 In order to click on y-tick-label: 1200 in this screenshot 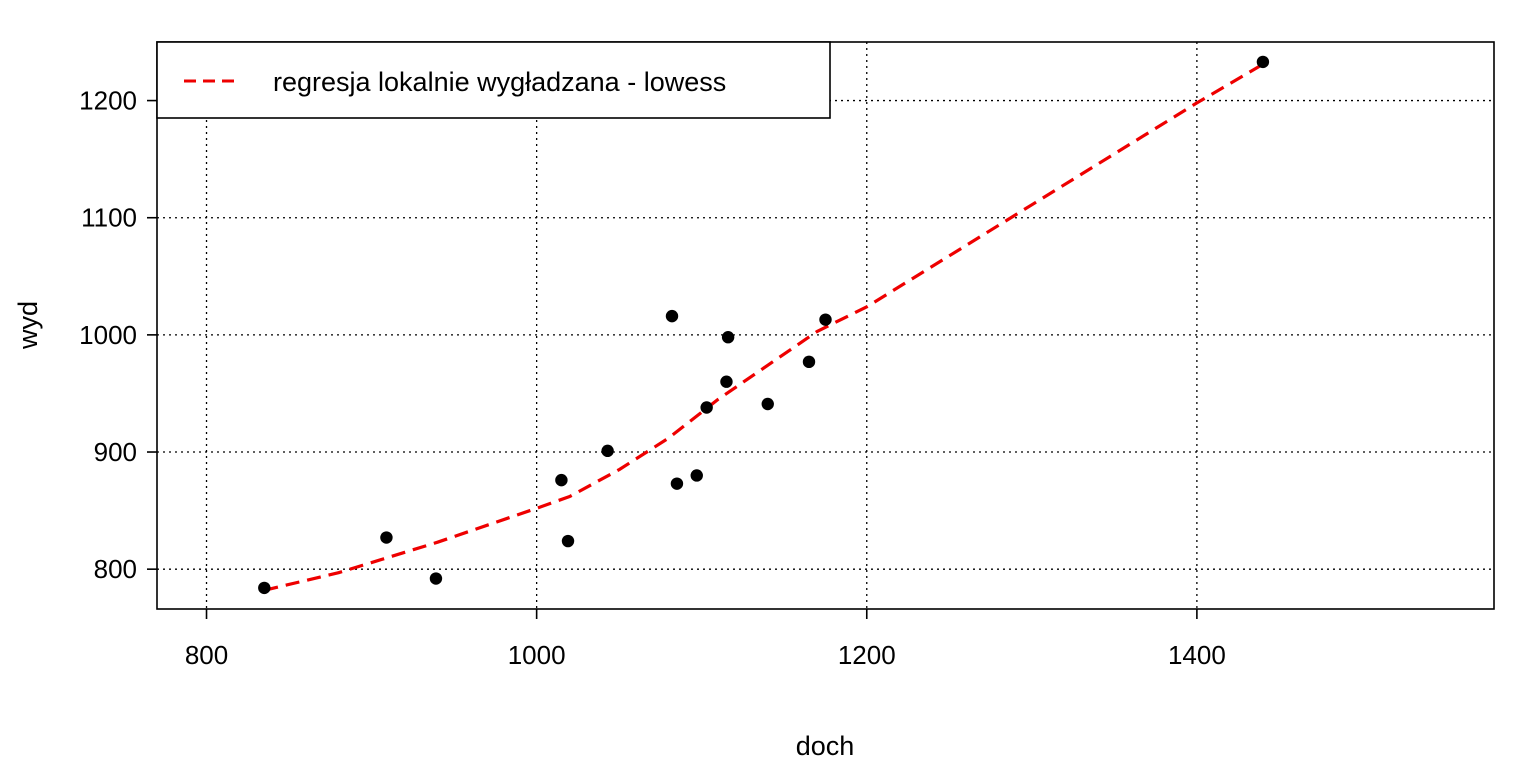, I will do `click(108, 101)`.